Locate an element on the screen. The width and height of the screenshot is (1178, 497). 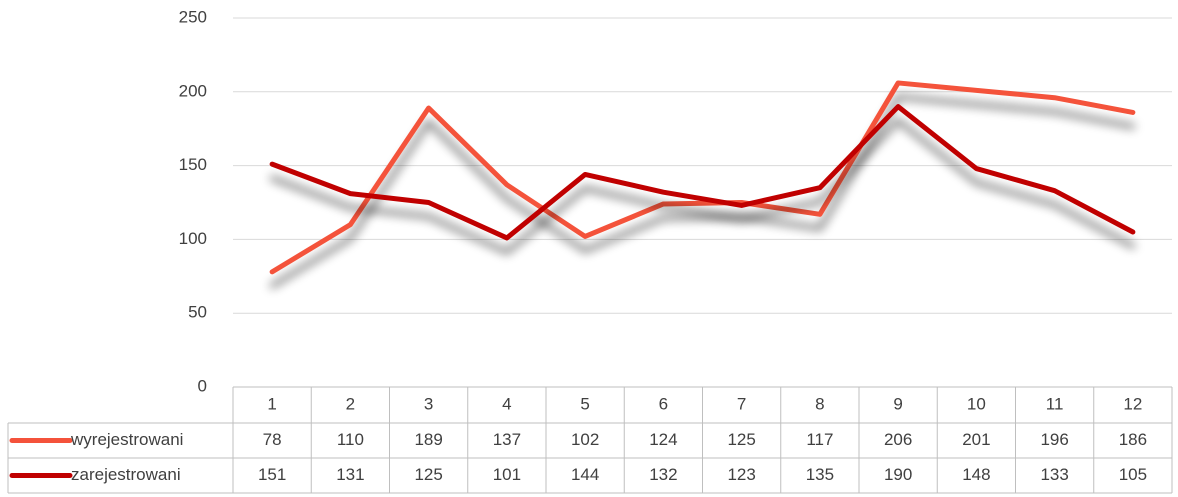
table-value: 135 is located at coordinates (820, 474).